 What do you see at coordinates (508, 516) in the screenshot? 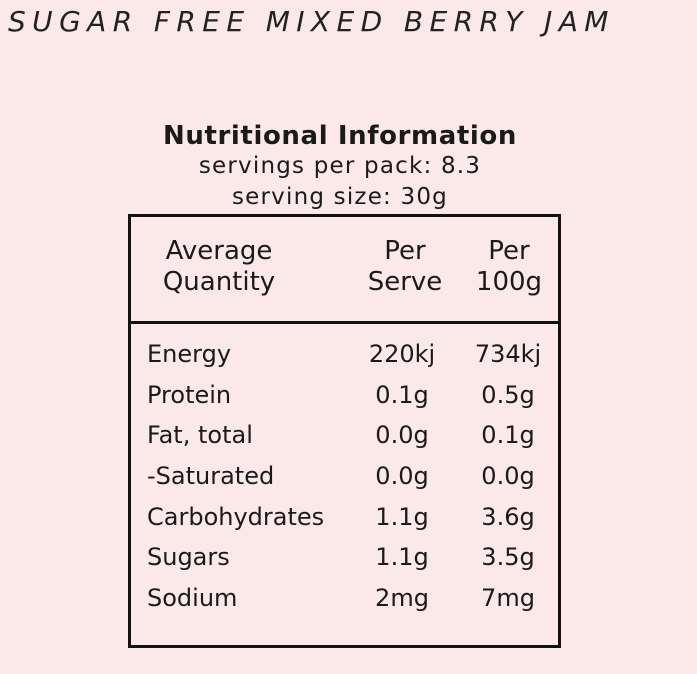
I see `per-100g-value: 3.6g` at bounding box center [508, 516].